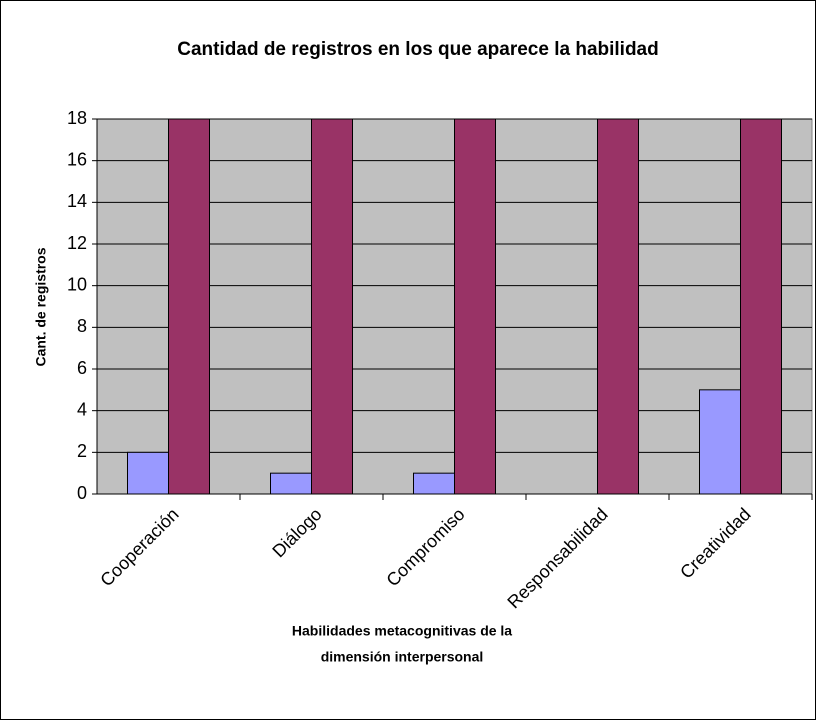 This screenshot has height=721, width=817. I want to click on y-tick-label: 10, so click(77, 284).